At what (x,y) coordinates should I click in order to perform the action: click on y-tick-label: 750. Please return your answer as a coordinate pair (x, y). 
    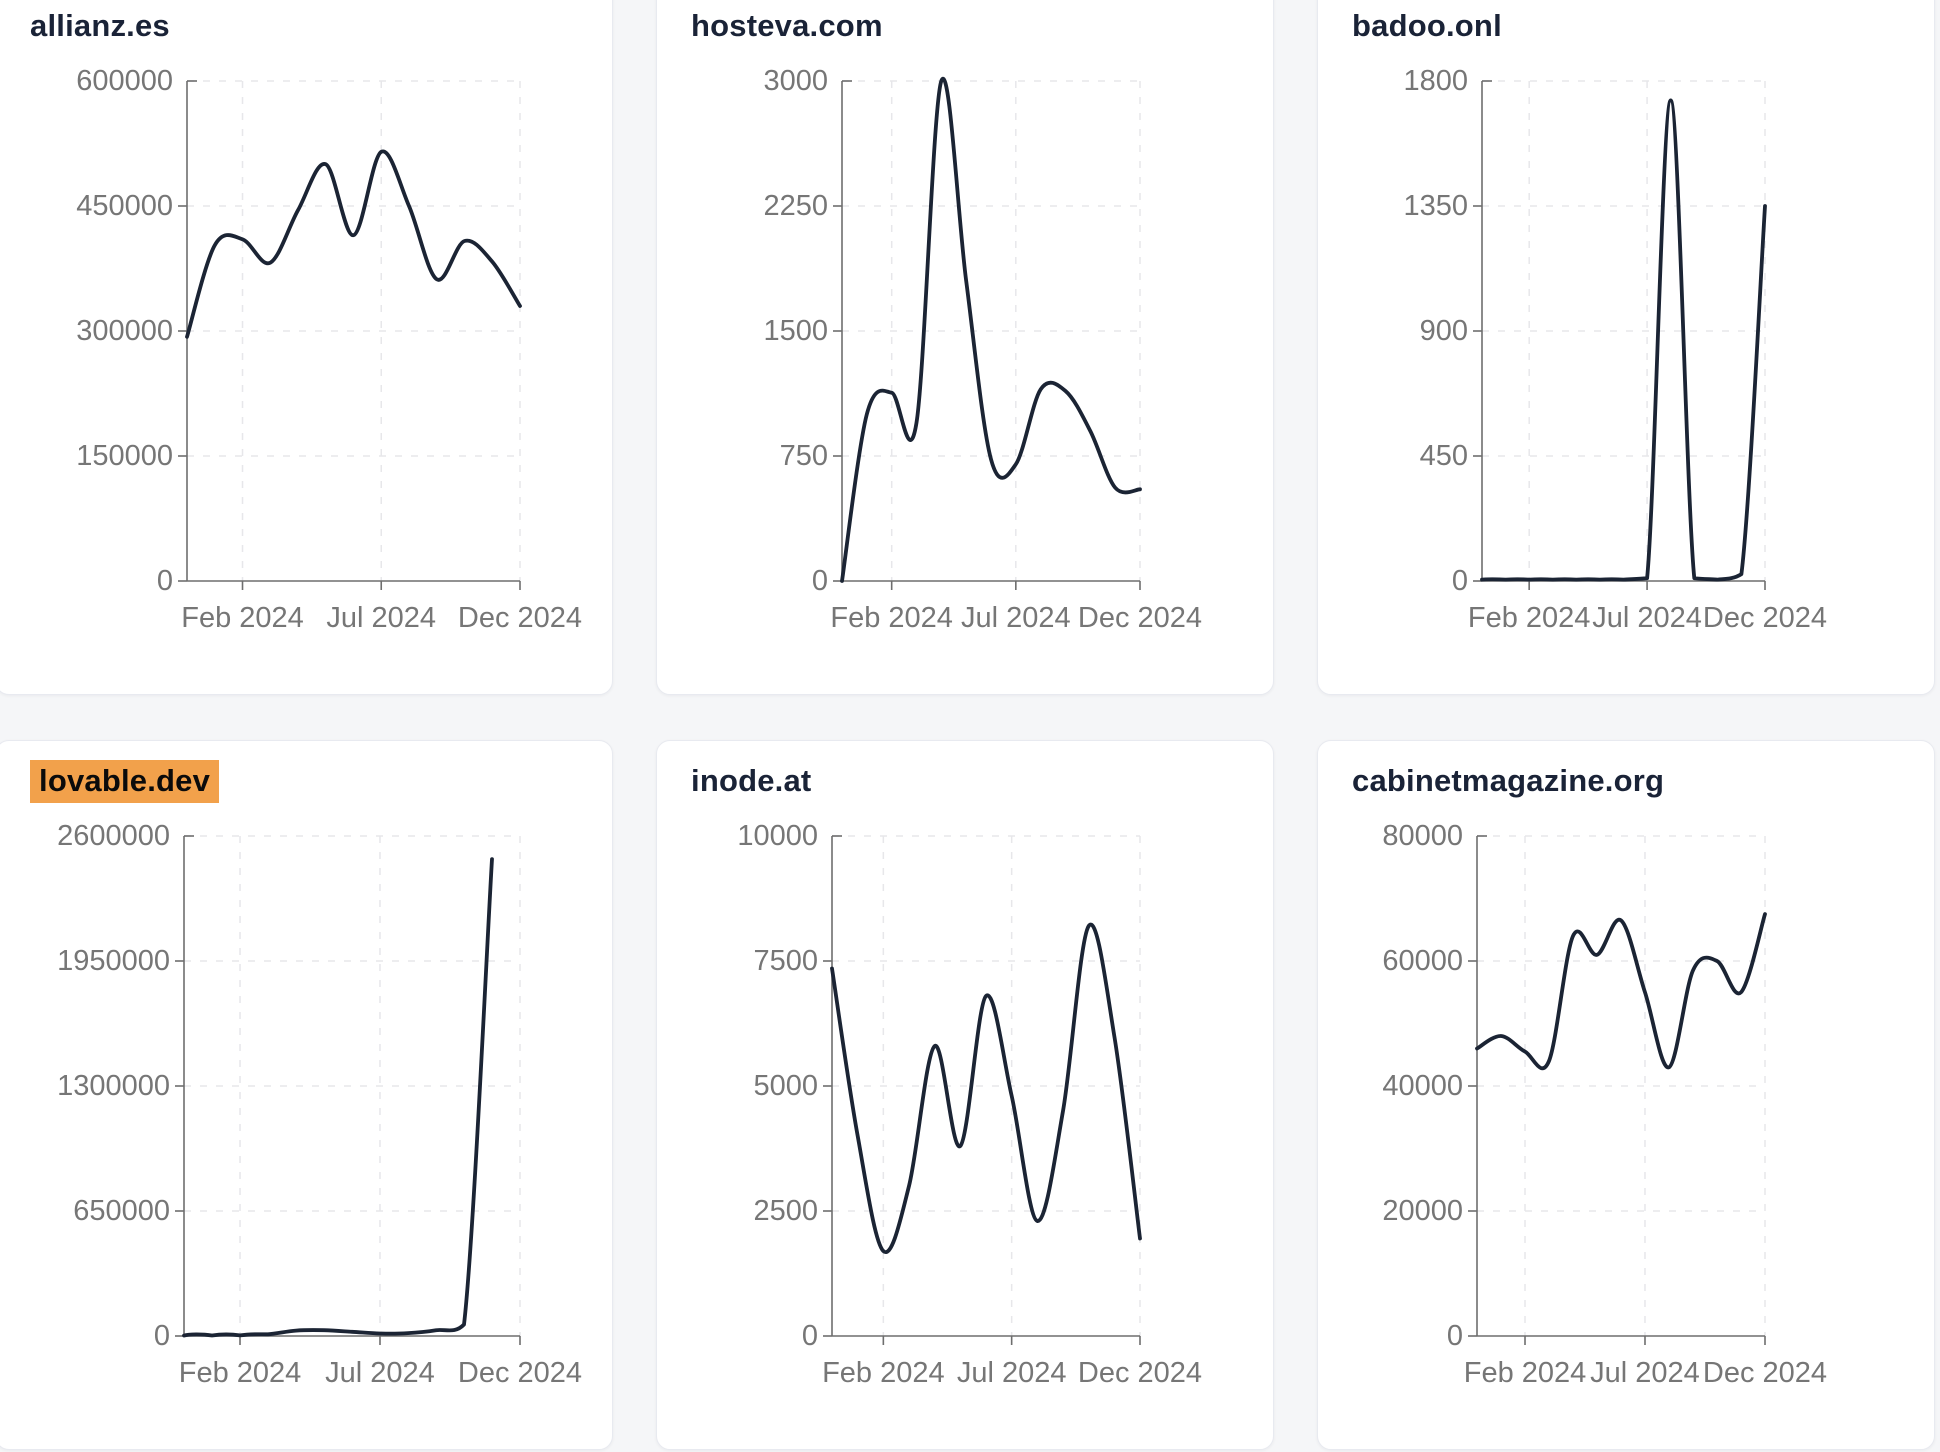
    Looking at the image, I should click on (804, 456).